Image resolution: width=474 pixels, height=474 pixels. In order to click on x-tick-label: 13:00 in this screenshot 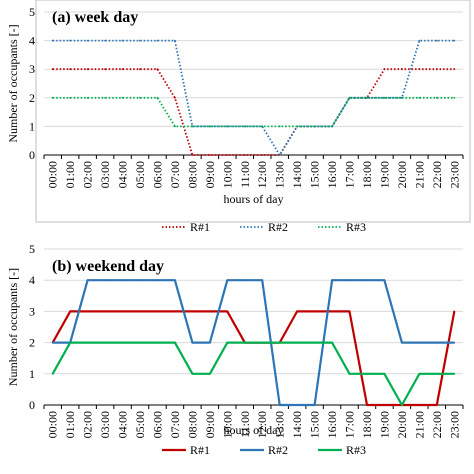, I will do `click(280, 174)`.